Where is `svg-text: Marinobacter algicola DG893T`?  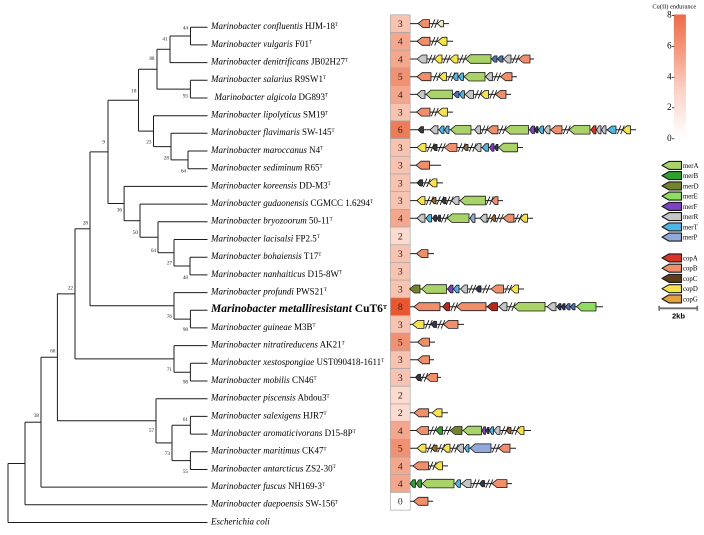 svg-text: Marinobacter algicola DG893T is located at coordinates (271, 97).